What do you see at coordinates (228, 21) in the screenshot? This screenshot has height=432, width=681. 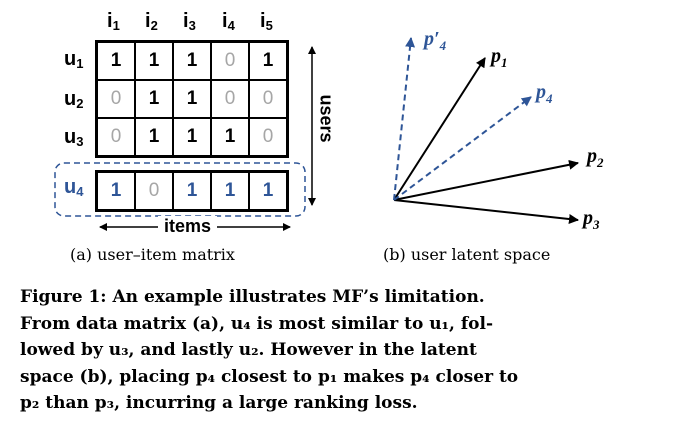 I see `col-header-i4: i4` at bounding box center [228, 21].